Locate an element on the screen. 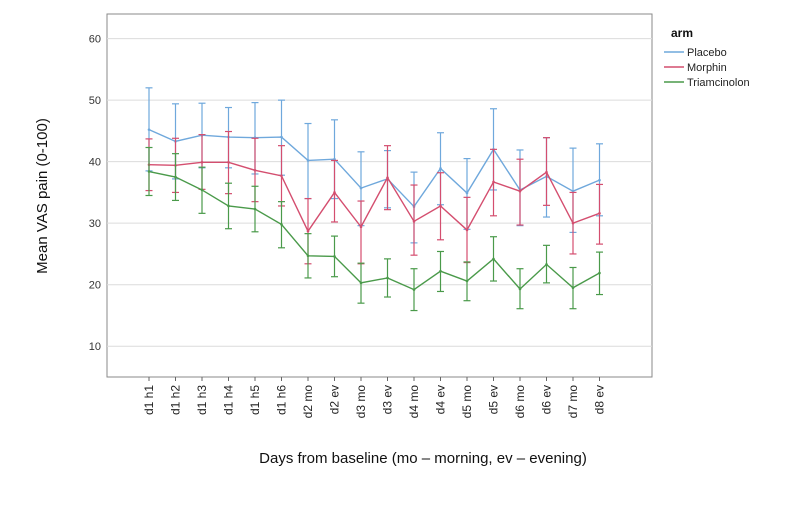 Image resolution: width=794 pixels, height=506 pixels. y-axis-ticks: 10 20 30 40 50 60 is located at coordinates (95, 194).